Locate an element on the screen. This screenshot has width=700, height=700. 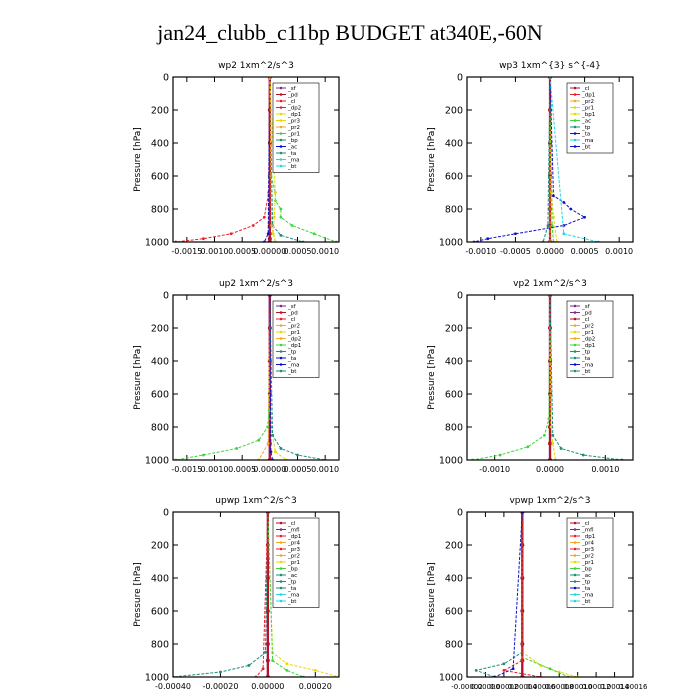
legend-entry: _ta is located at coordinates (291, 154).